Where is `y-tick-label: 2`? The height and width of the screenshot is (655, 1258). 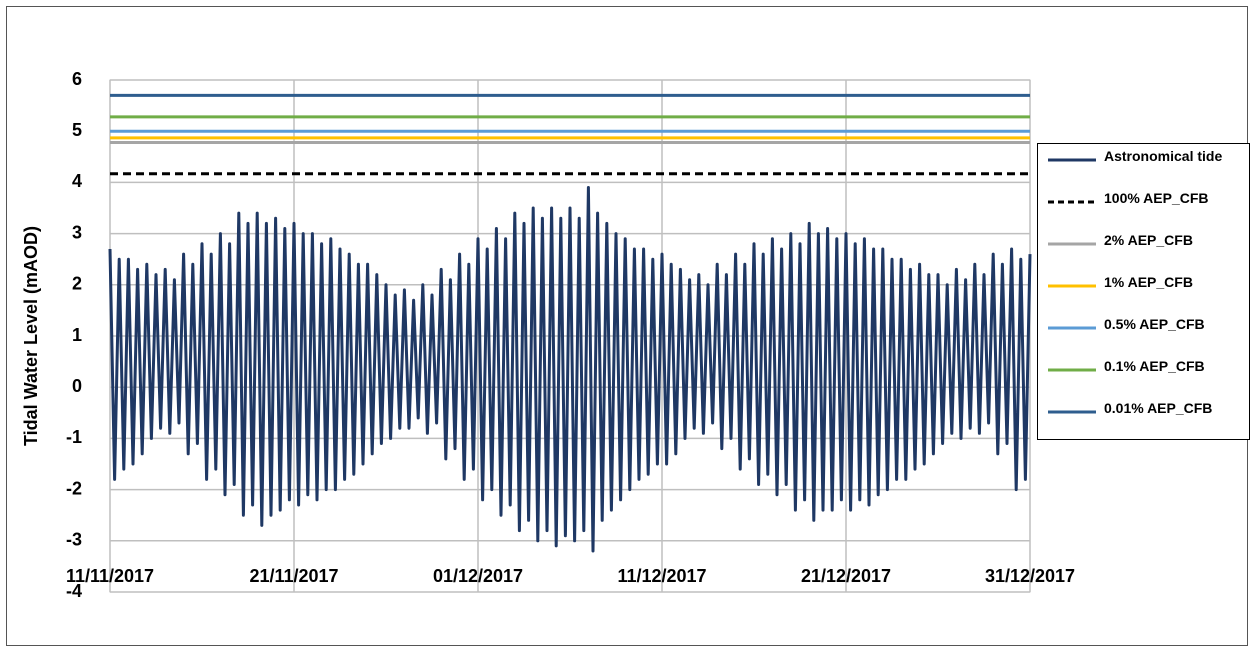
y-tick-label: 2 is located at coordinates (77, 284).